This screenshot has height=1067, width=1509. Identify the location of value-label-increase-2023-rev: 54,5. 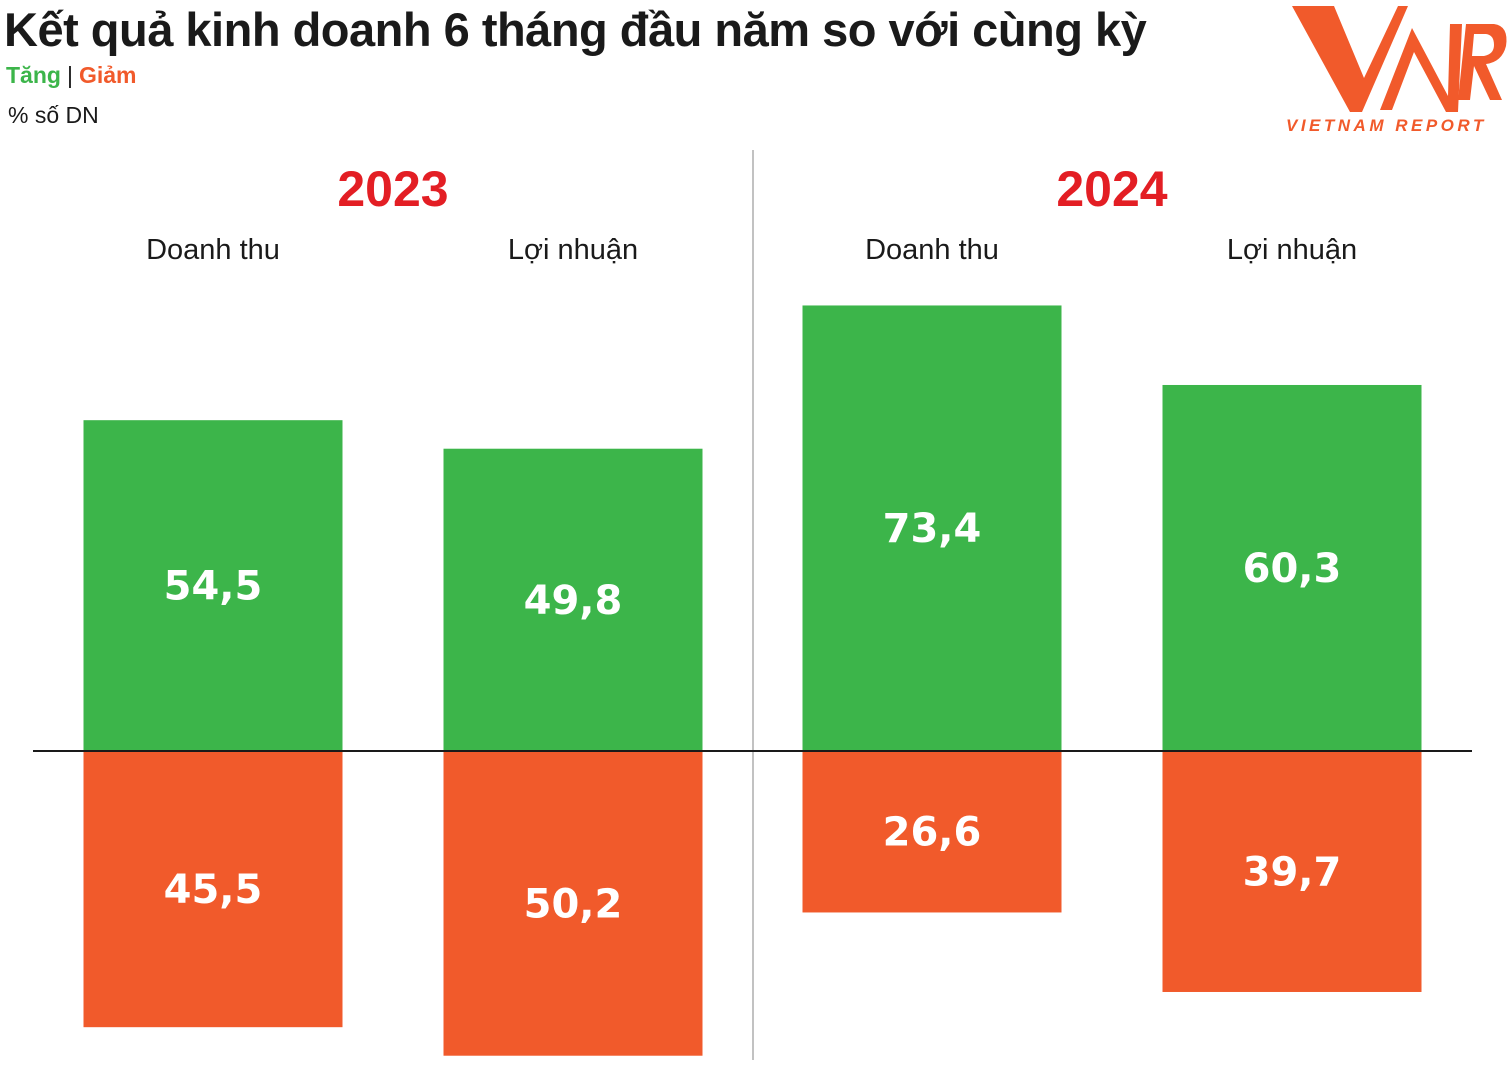
(213, 587).